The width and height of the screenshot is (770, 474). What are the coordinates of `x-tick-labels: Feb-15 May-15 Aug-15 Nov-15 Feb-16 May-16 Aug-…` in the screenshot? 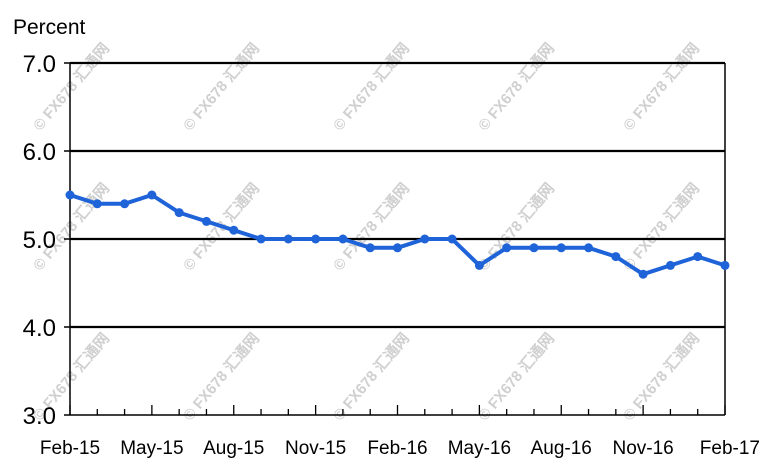 It's located at (400, 448).